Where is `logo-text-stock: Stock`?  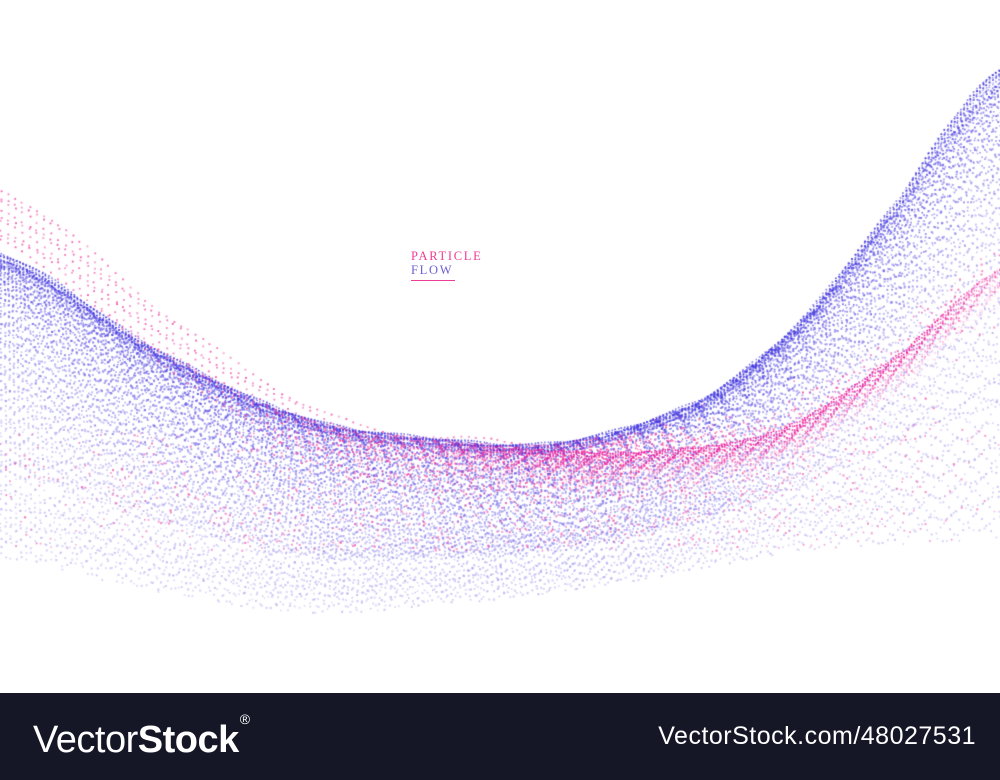 logo-text-stock: Stock is located at coordinates (188, 740).